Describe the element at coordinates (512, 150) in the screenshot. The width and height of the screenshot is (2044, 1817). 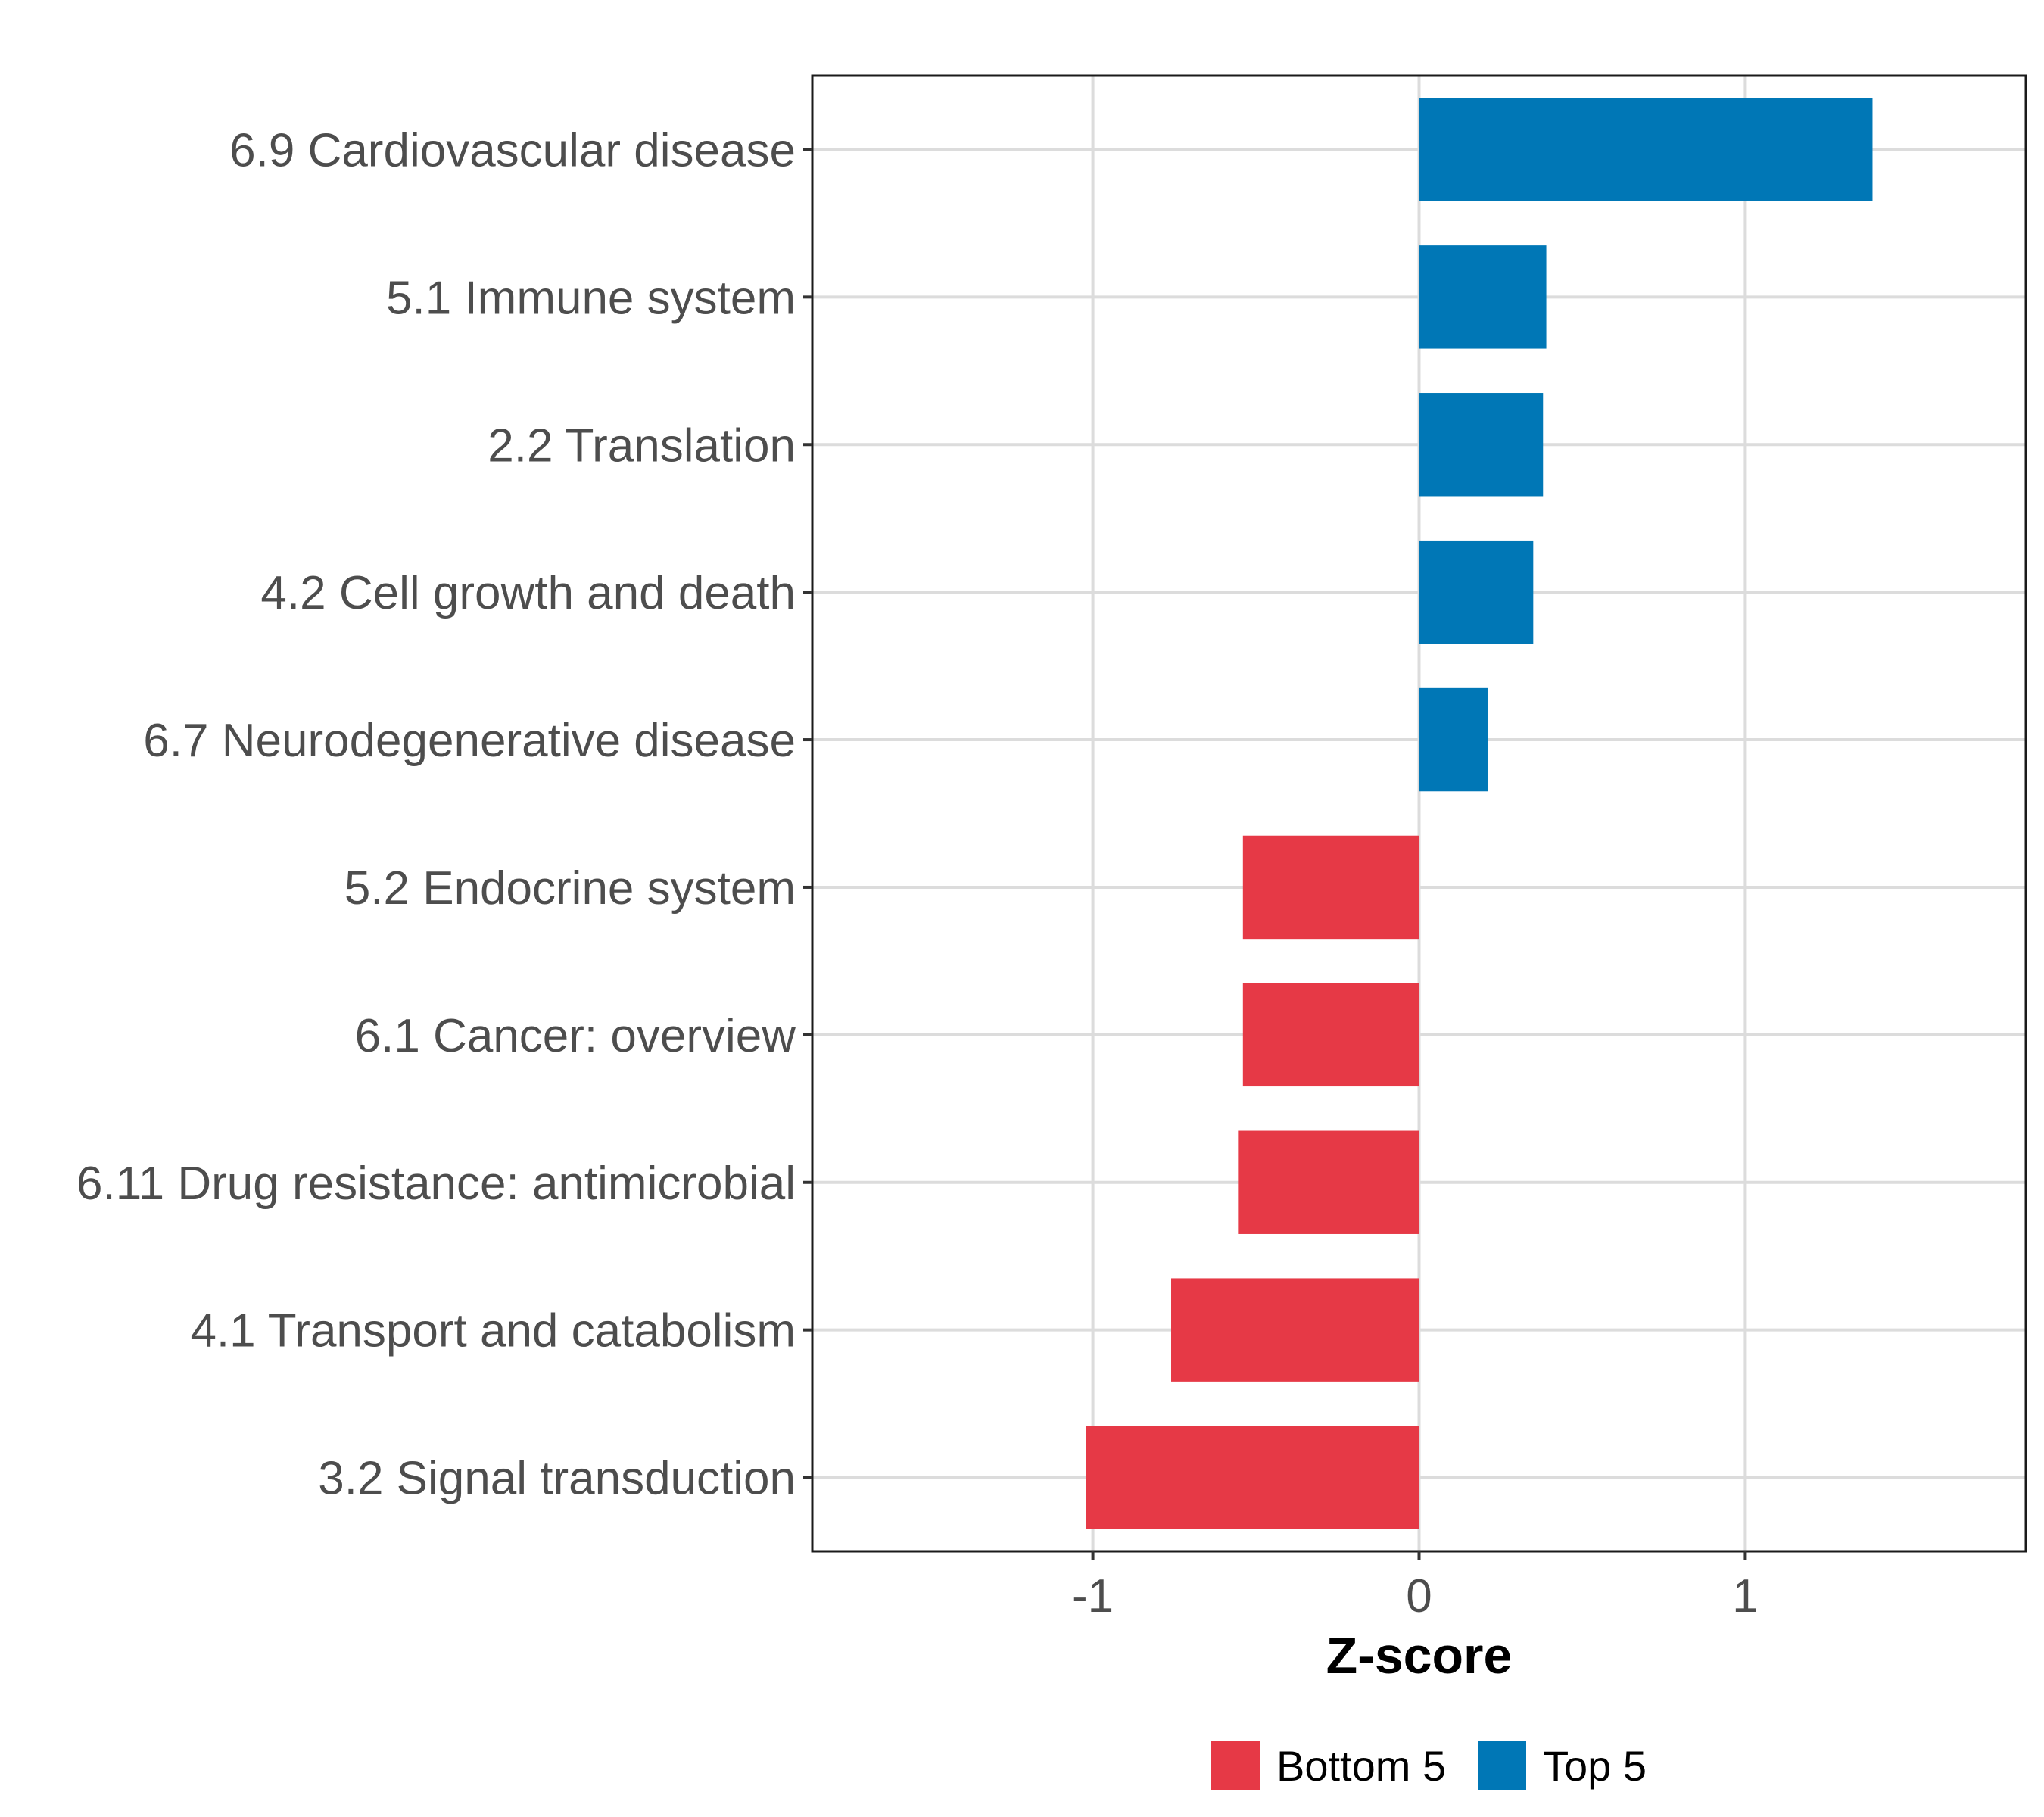
I see `y-tick-label: 6.9 Cardiovascular disease` at that location.